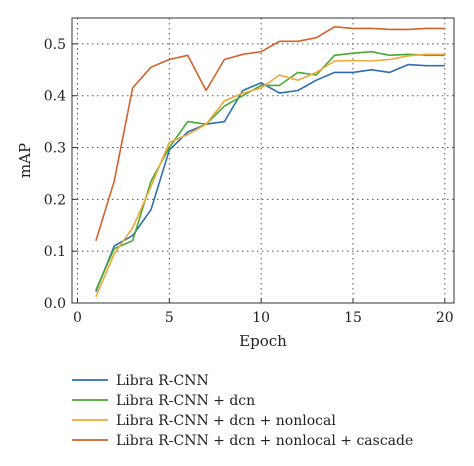 The height and width of the screenshot is (466, 474). Describe the element at coordinates (55, 45) in the screenshot. I see `y-tick-label: 0.5` at that location.